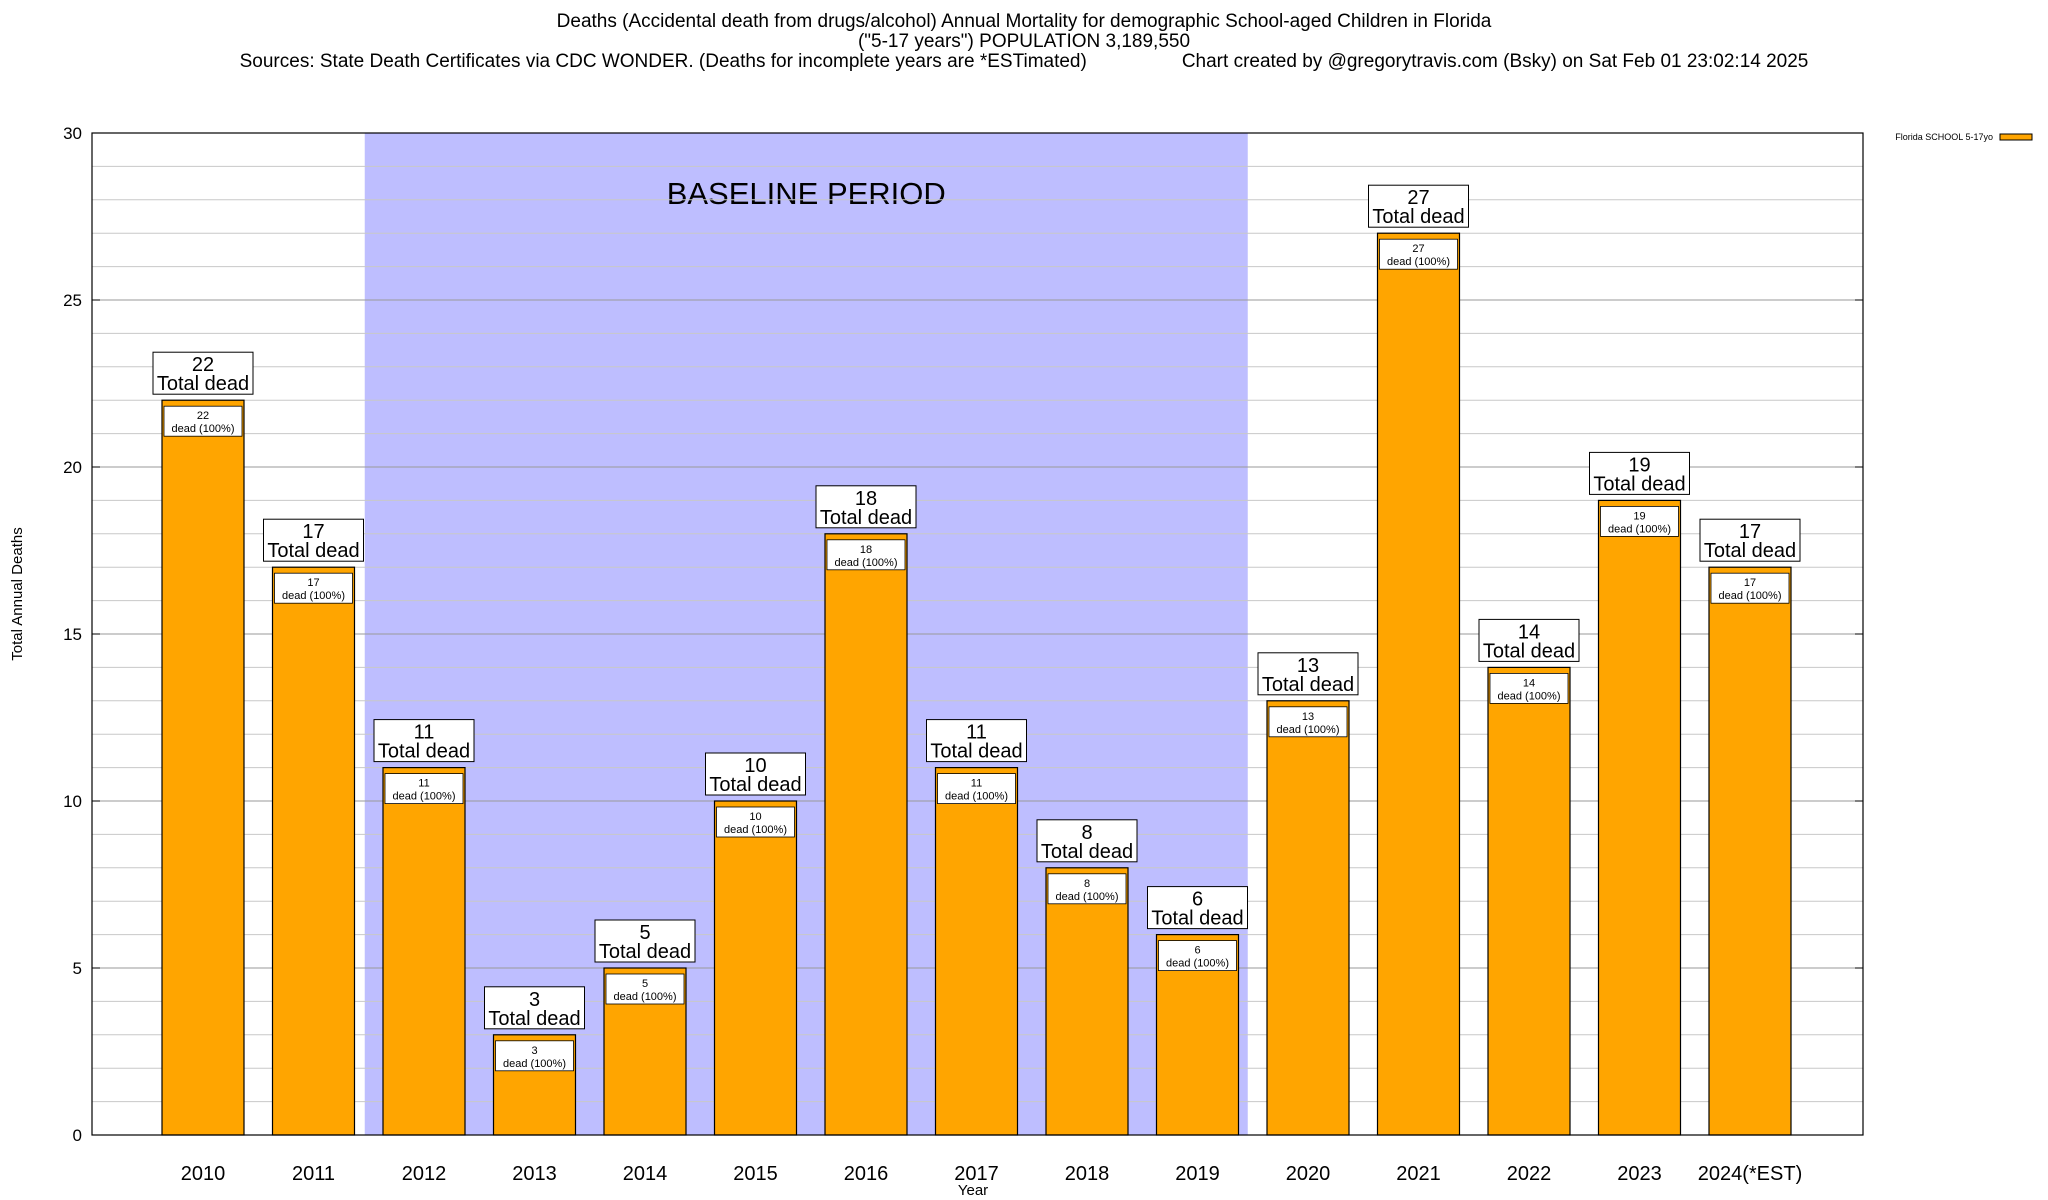  I want to click on inner-label-value: 13, so click(1308, 717).